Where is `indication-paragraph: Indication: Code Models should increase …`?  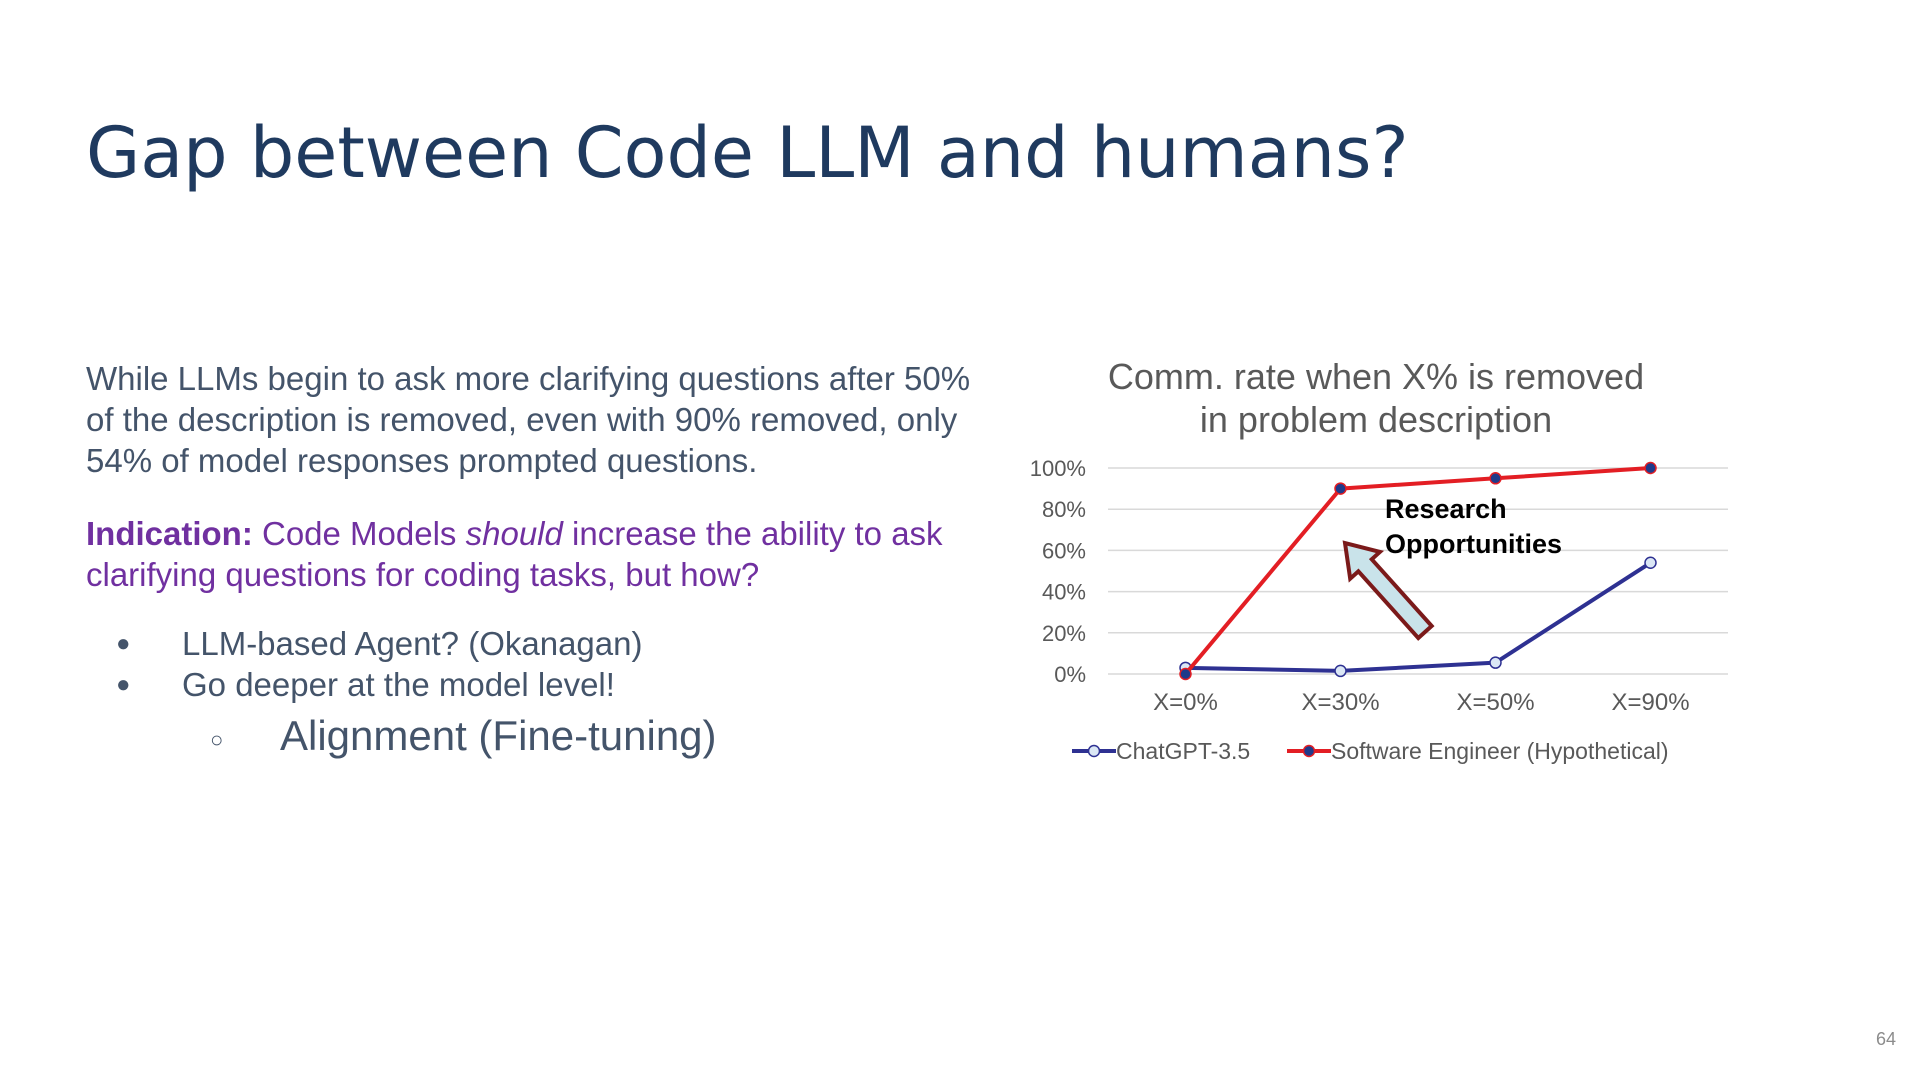 indication-paragraph: Indication: Code Models should increase … is located at coordinates (536, 554).